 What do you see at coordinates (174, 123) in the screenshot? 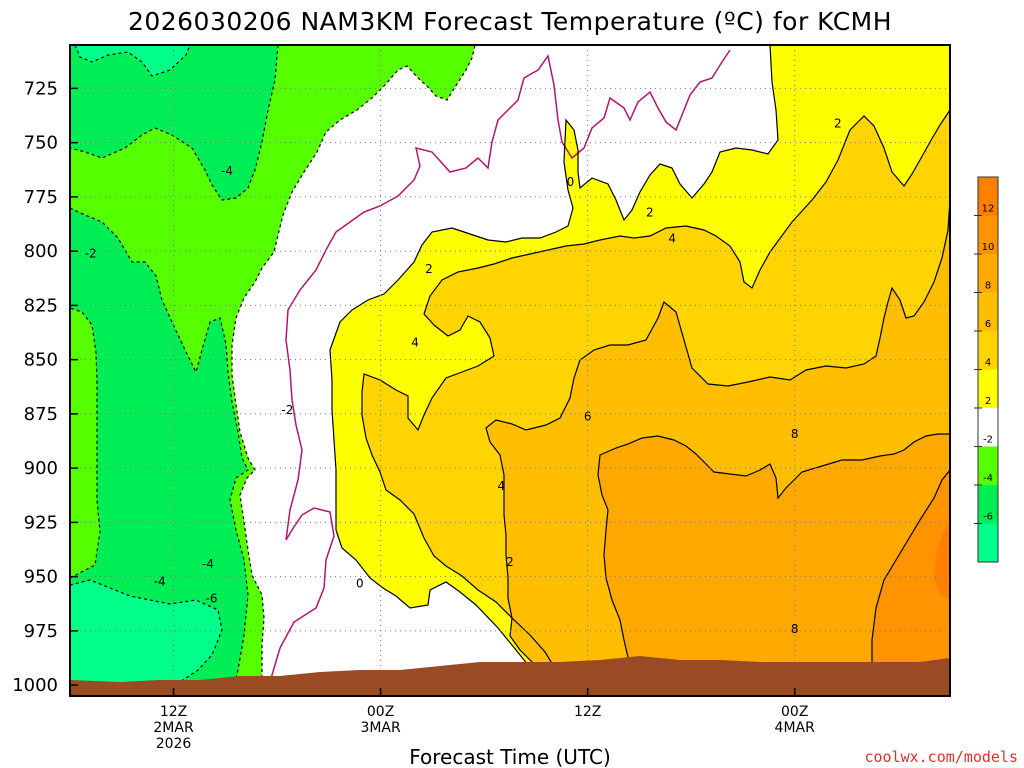
I see `contour-minus4` at bounding box center [174, 123].